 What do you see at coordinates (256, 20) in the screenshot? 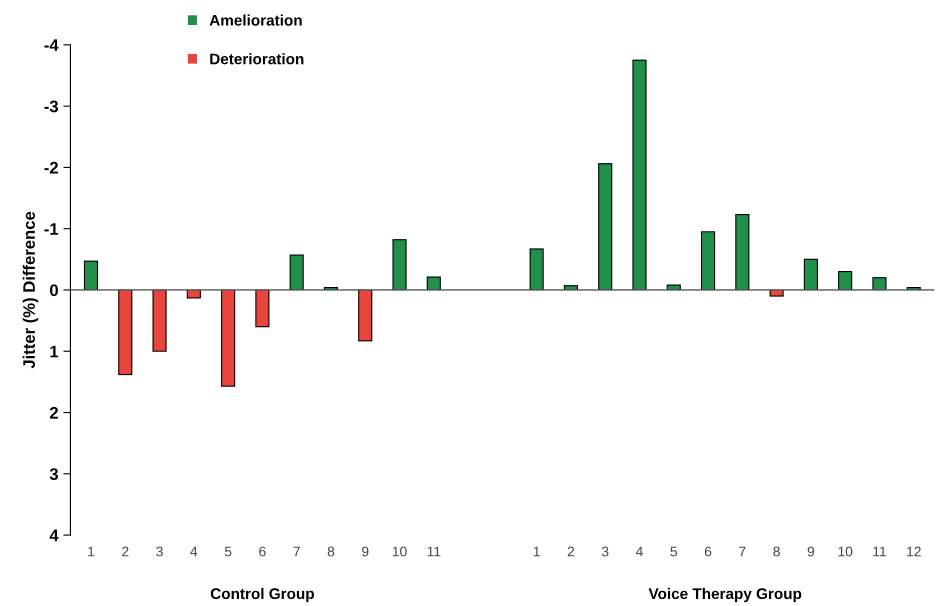
I see `legend-label: Amelioration` at bounding box center [256, 20].